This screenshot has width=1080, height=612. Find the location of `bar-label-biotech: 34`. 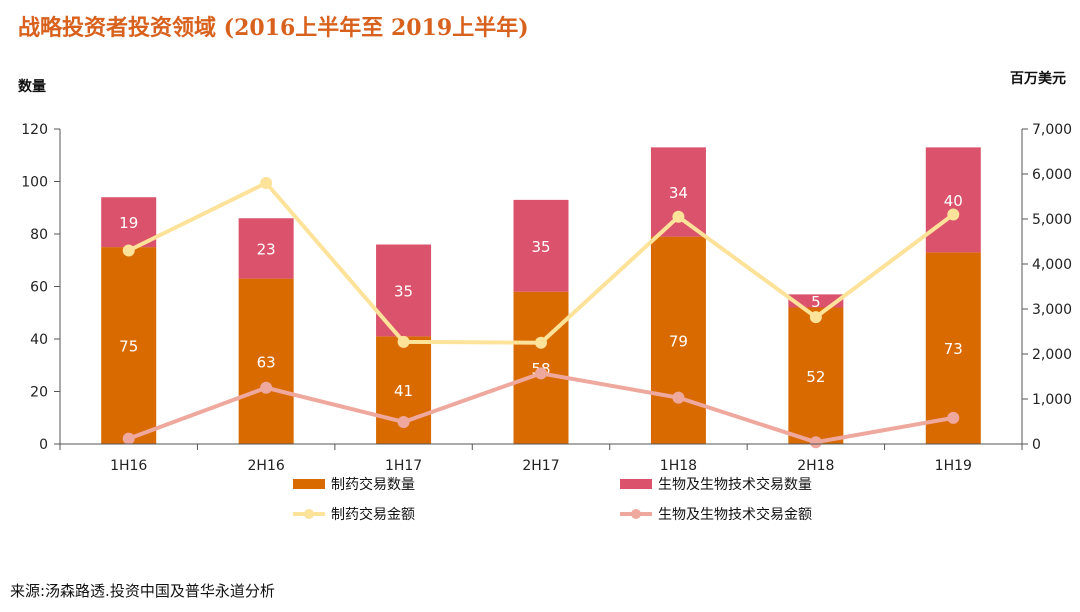

bar-label-biotech: 34 is located at coordinates (678, 193).